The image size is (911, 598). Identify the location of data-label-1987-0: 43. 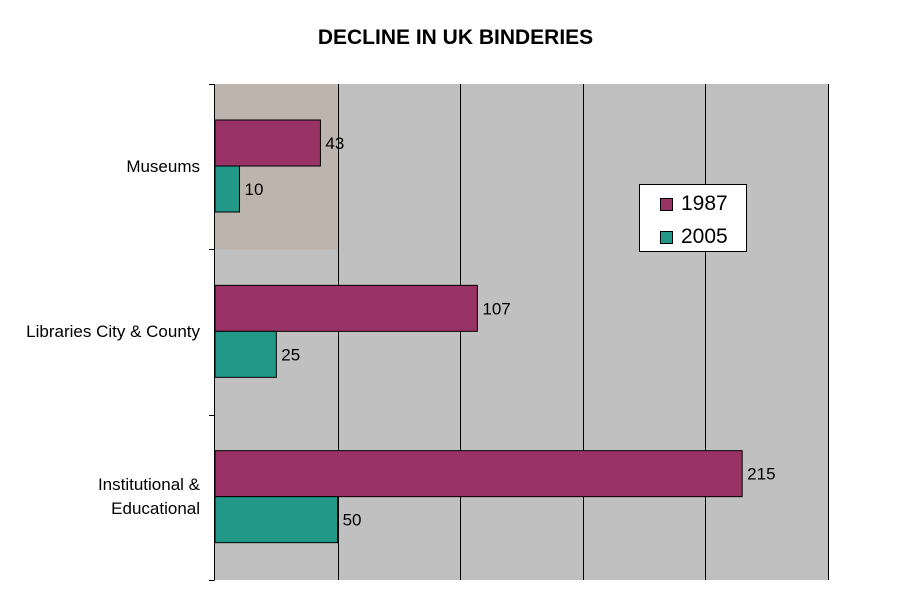
(334, 143).